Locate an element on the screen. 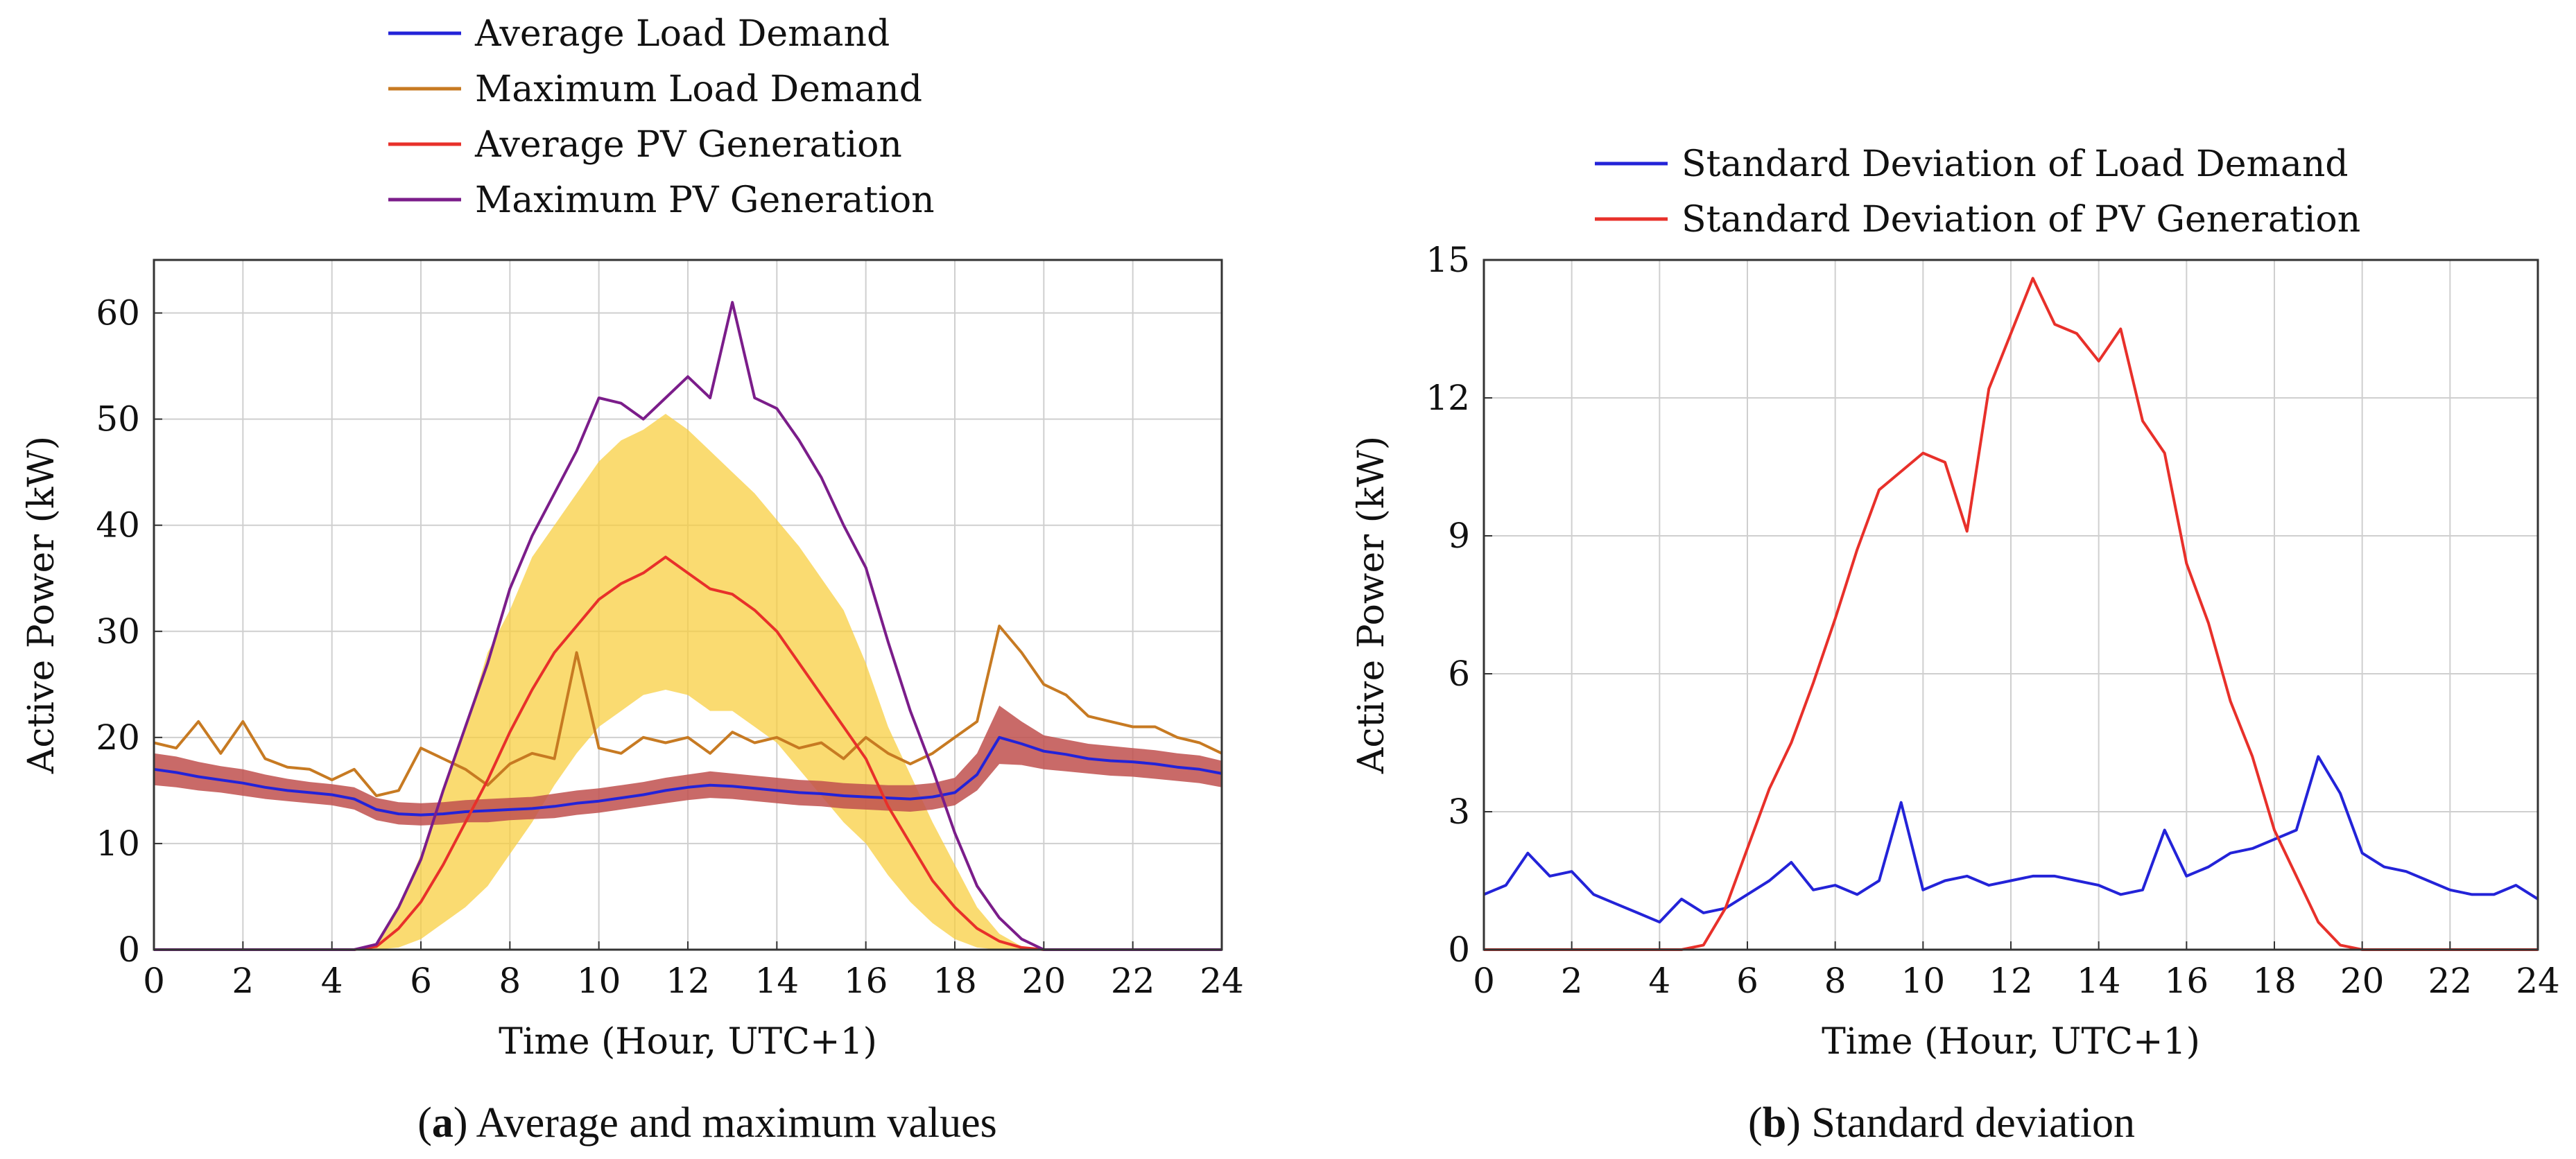 The width and height of the screenshot is (2576, 1159). chartb-ylabel: Active Power (kW) is located at coordinates (1371, 605).